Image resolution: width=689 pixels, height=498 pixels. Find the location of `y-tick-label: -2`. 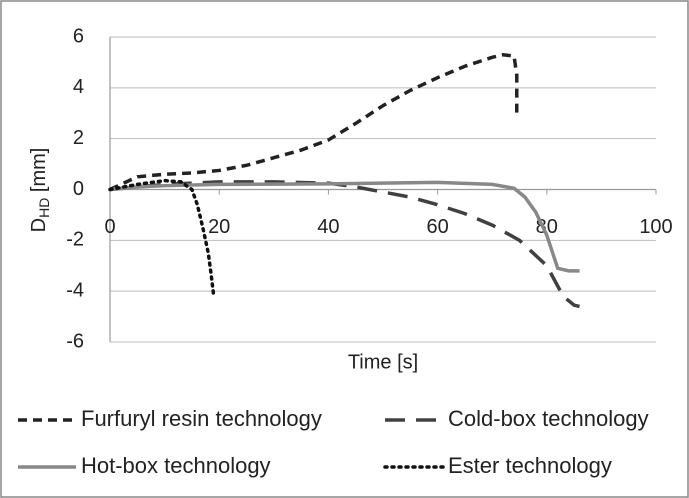

y-tick-label: -2 is located at coordinates (75, 240).